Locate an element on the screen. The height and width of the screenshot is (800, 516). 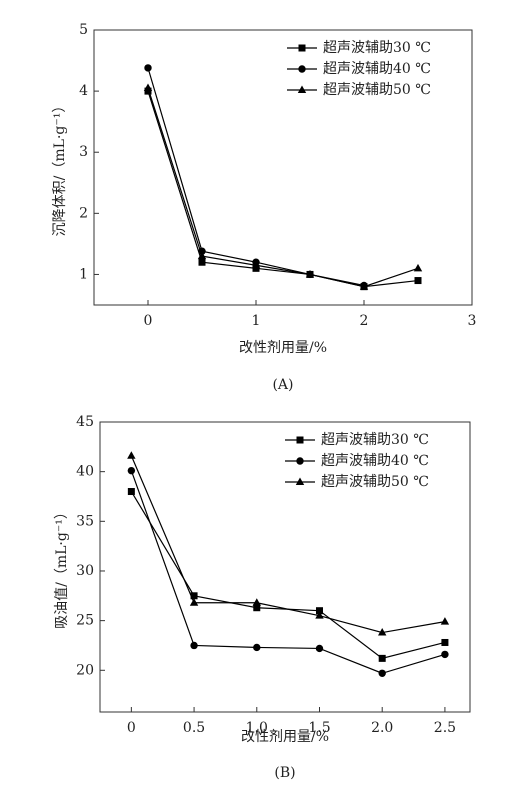
y-tick-label: 45 is located at coordinates (85, 422).